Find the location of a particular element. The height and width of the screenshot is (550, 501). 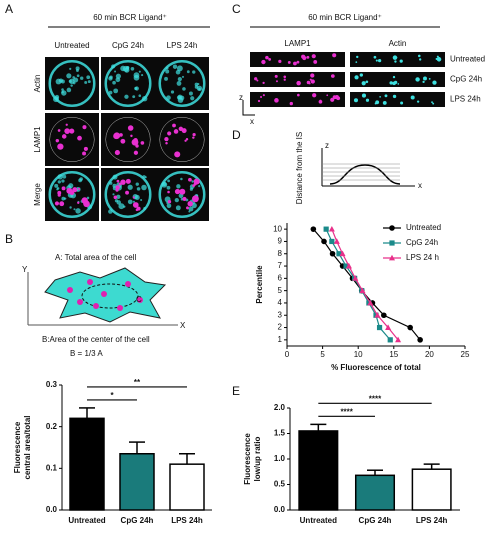

panel-label: B is located at coordinates (9, 239).